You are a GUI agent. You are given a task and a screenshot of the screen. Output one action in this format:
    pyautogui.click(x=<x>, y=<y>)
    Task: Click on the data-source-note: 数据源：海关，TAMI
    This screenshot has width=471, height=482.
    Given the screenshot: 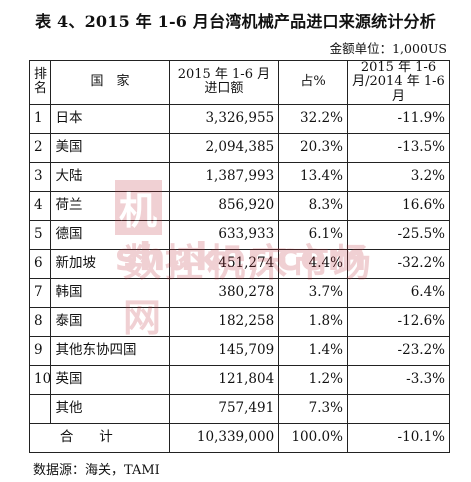 What is the action you would take?
    pyautogui.click(x=96, y=470)
    